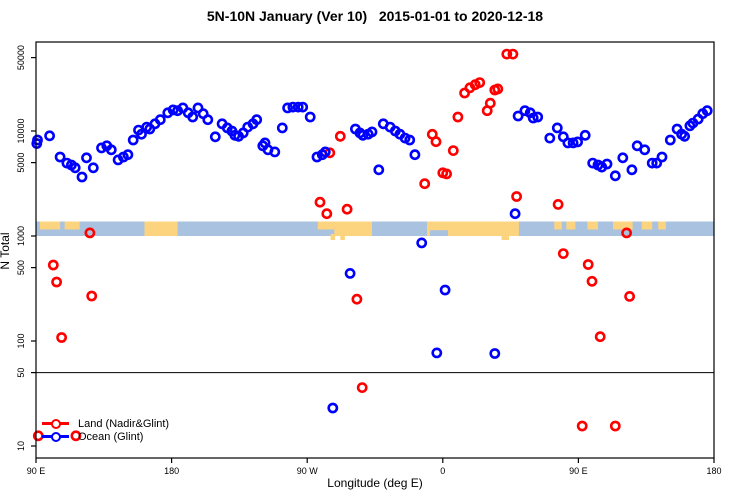 The image size is (750, 500). I want to click on legend-row: Land (Nadir&Glint), so click(105, 423).